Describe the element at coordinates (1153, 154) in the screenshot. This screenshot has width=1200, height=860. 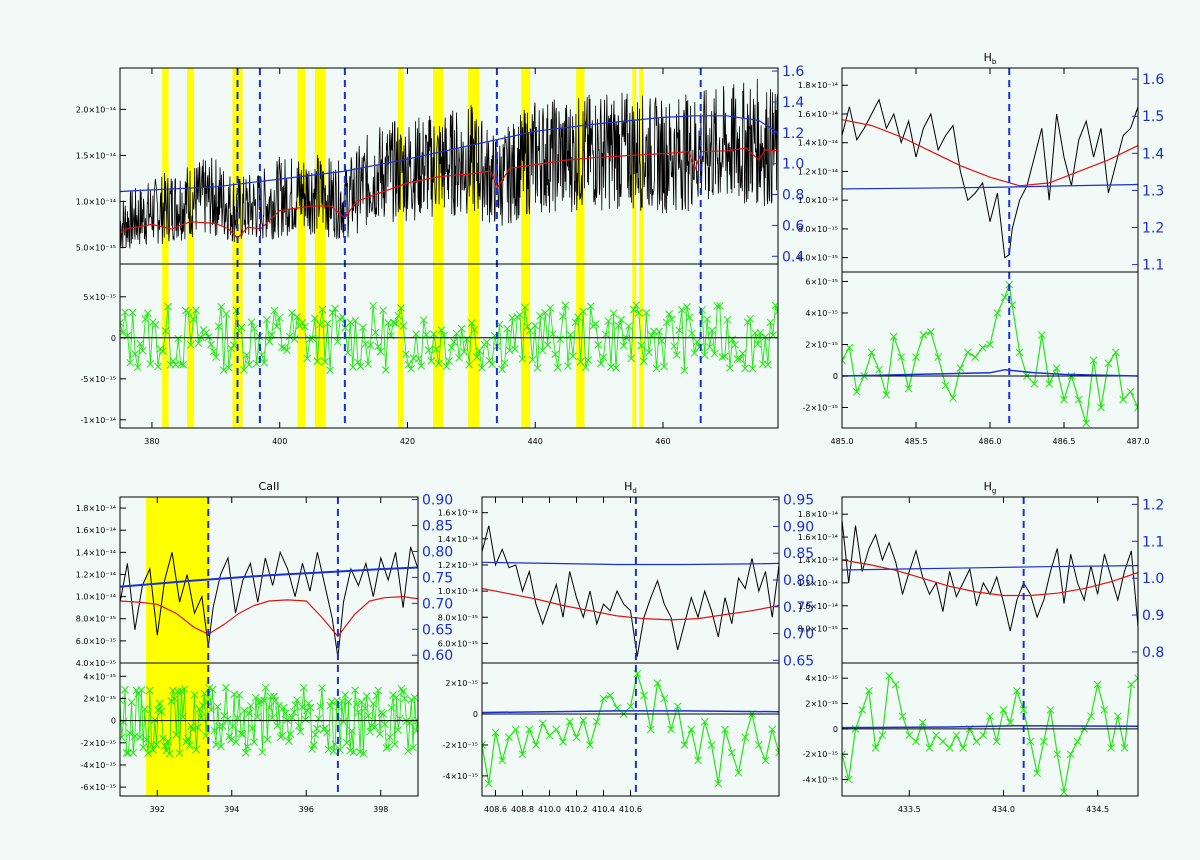
I see `right-y-tick-label: 1.4` at that location.